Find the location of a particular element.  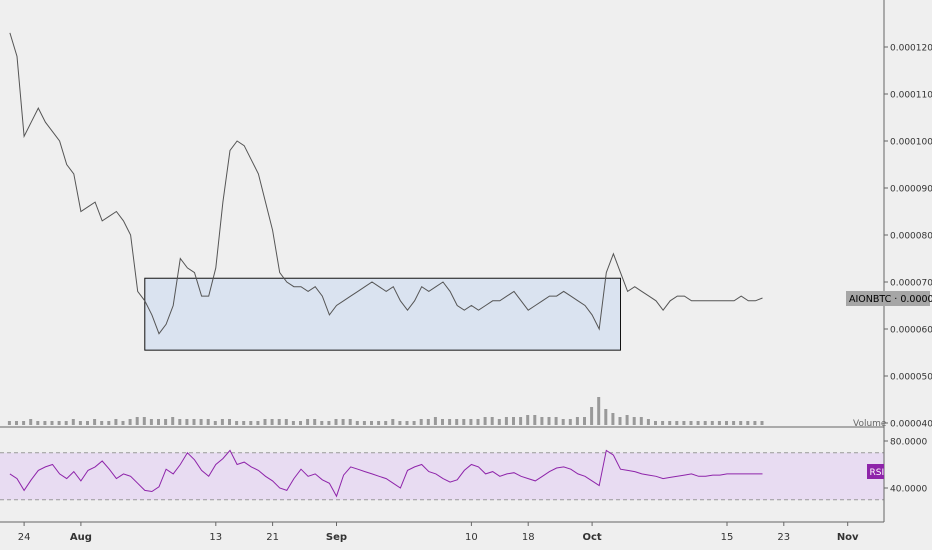

rsi-tick-label: 40.0000 is located at coordinates (908, 490).